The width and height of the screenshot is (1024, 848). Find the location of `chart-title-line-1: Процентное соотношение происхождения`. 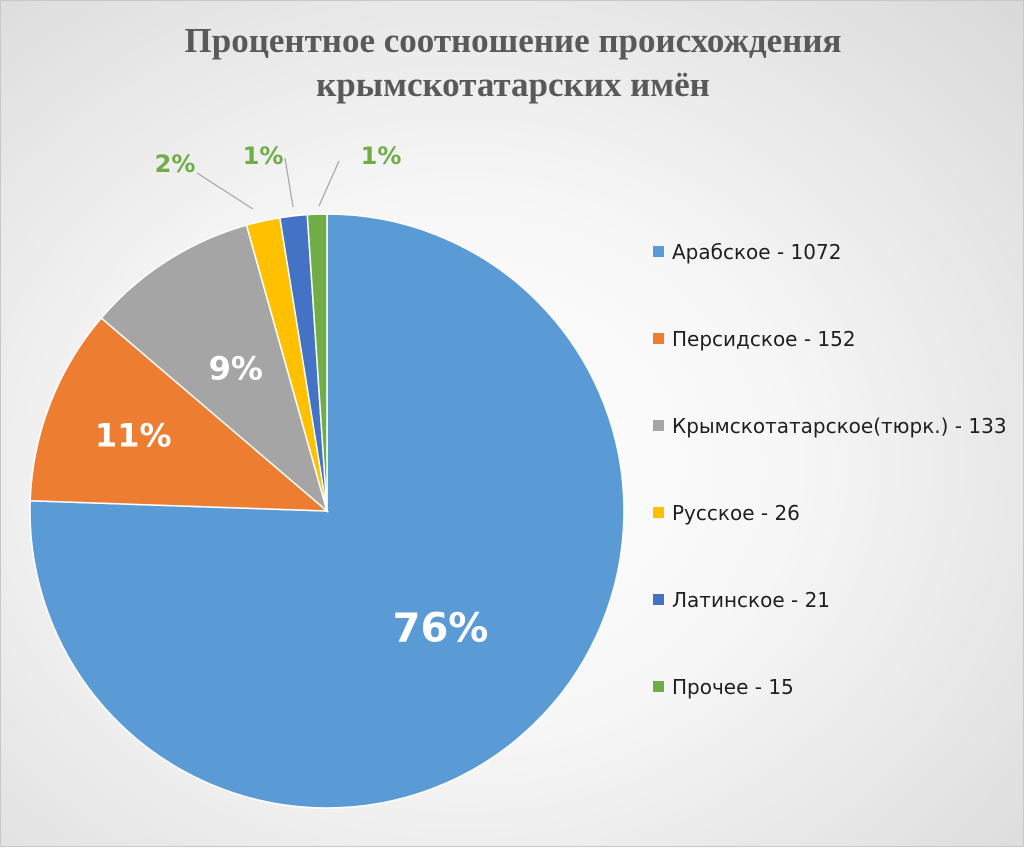

chart-title-line-1: Процентное соотношение происхождения is located at coordinates (513, 40).